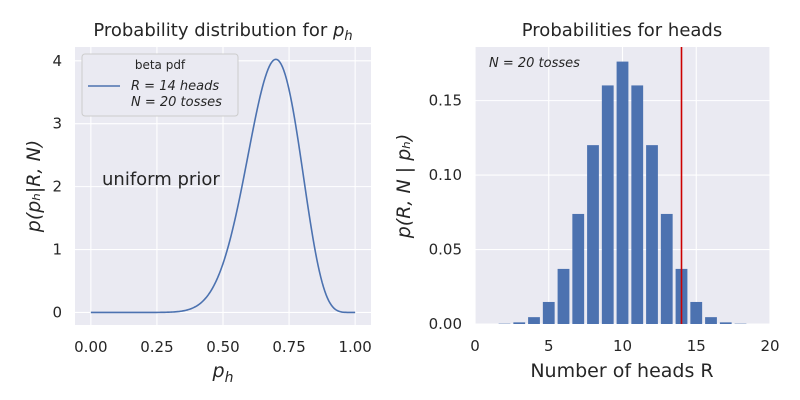 The width and height of the screenshot is (800, 400). I want to click on left-chart-title: Probability distribution for ph, so click(222, 32).